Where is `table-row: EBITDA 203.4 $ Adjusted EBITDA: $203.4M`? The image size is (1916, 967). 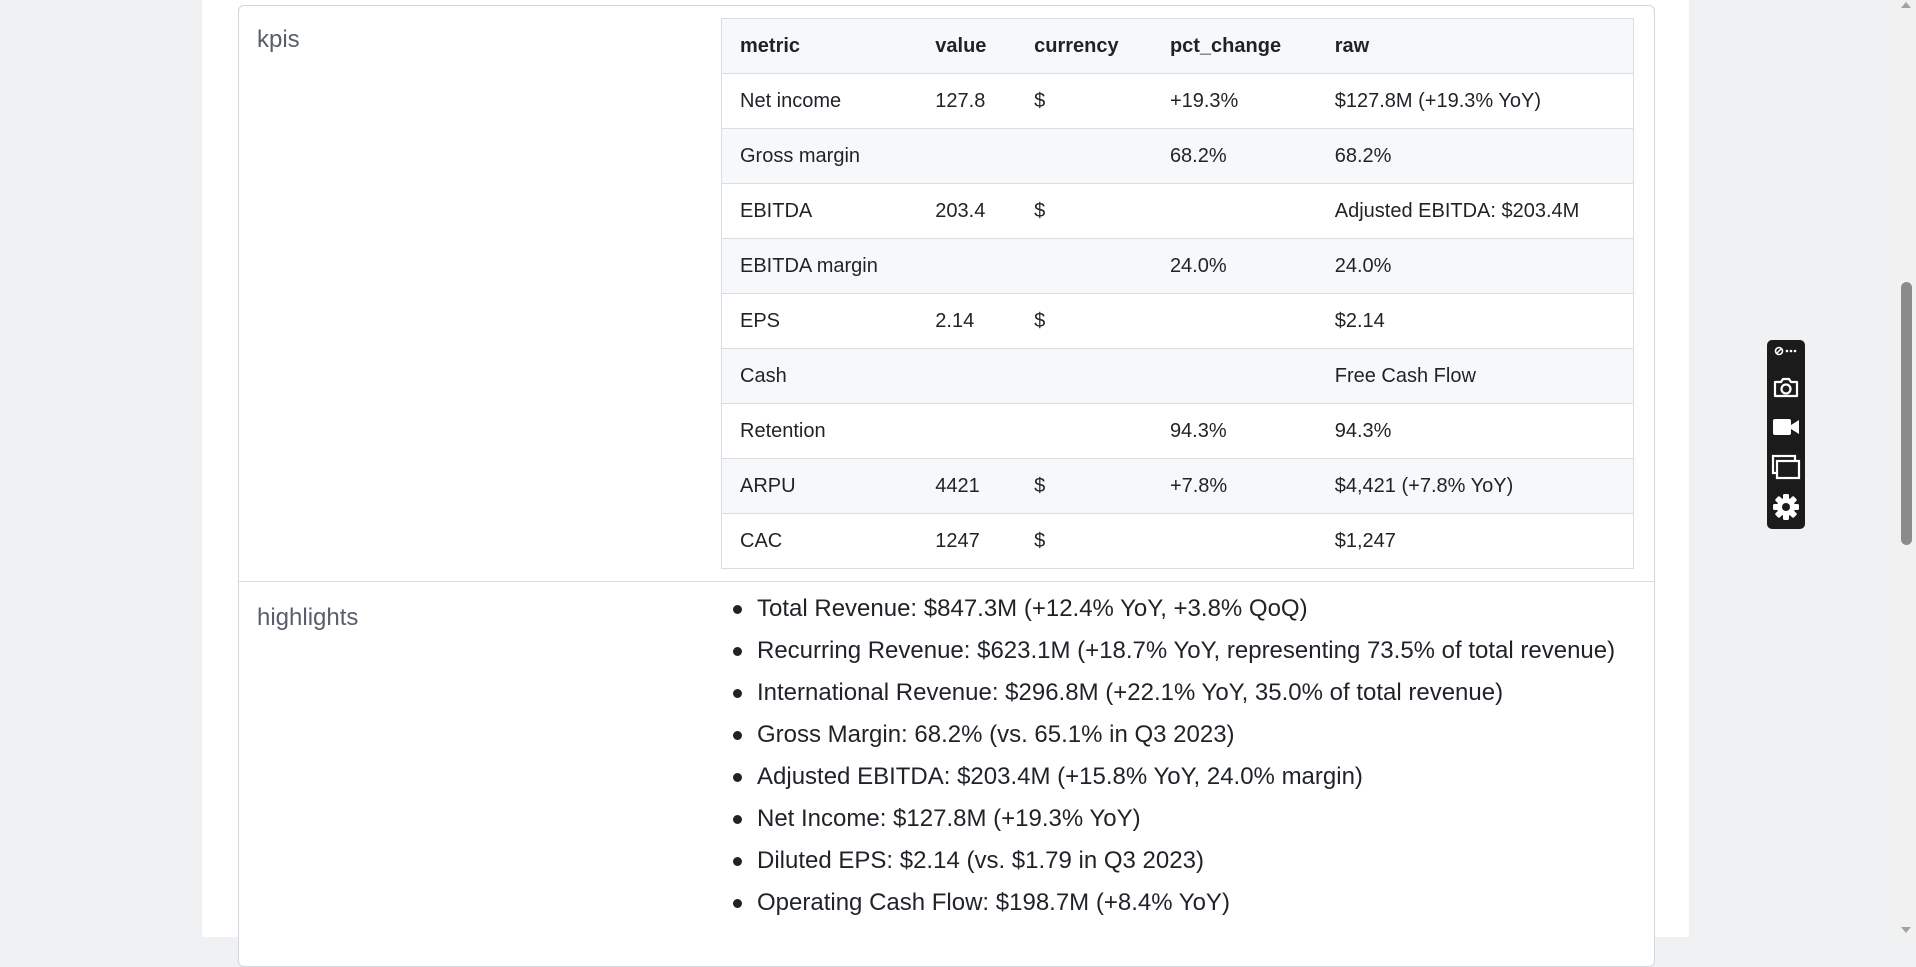
table-row: EBITDA 203.4 $ Adjusted EBITDA: $203.4M is located at coordinates (1177, 211).